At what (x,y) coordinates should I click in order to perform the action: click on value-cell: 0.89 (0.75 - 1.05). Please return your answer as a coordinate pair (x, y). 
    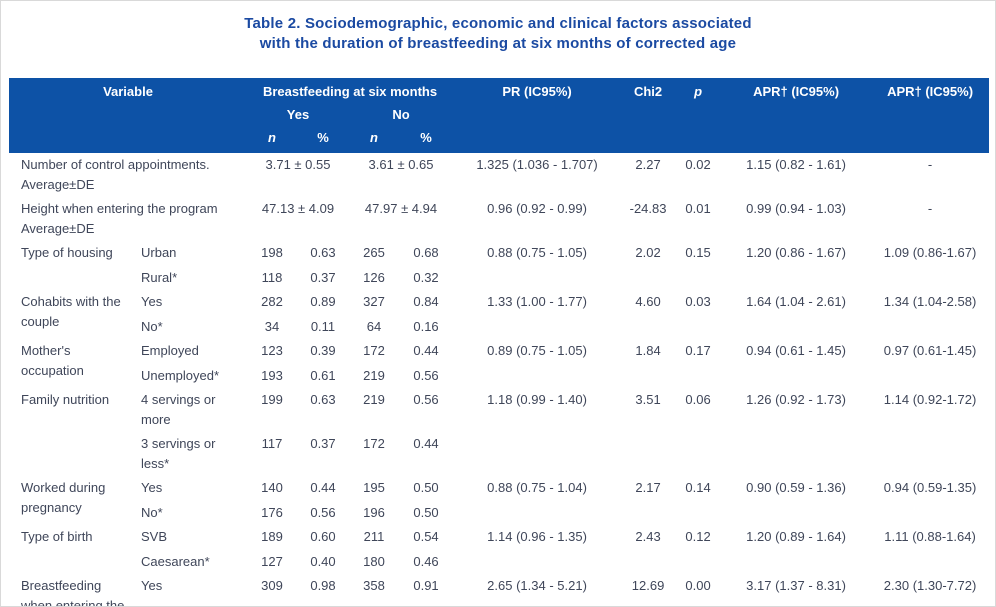
    Looking at the image, I should click on (537, 351).